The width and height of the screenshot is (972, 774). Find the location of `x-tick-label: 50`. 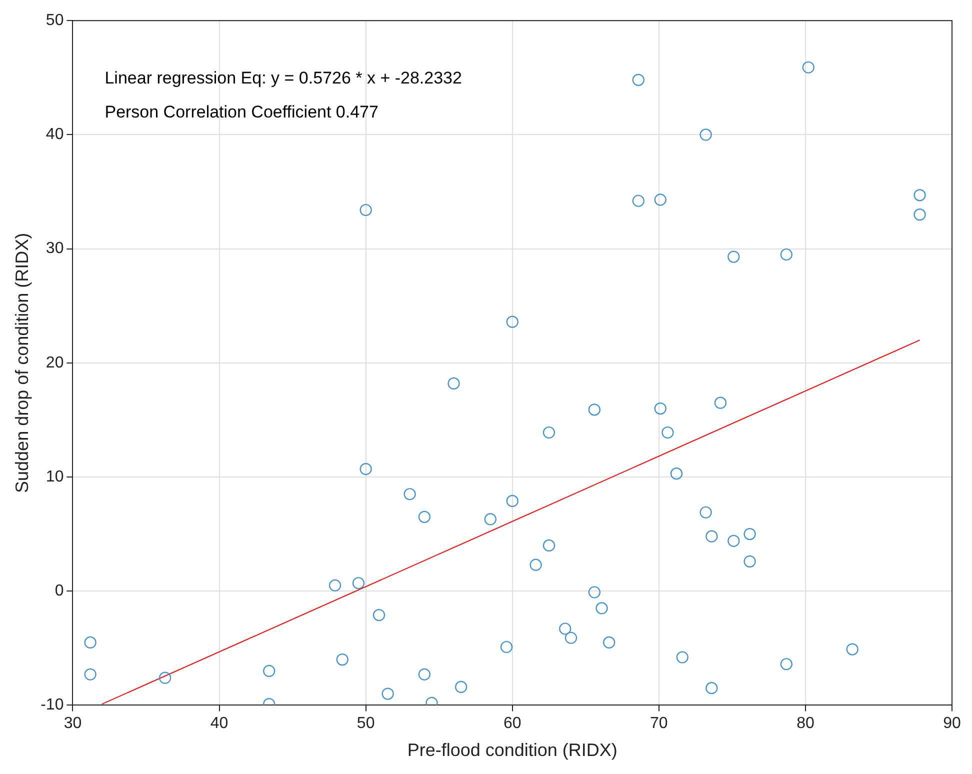

x-tick-label: 50 is located at coordinates (365, 723).